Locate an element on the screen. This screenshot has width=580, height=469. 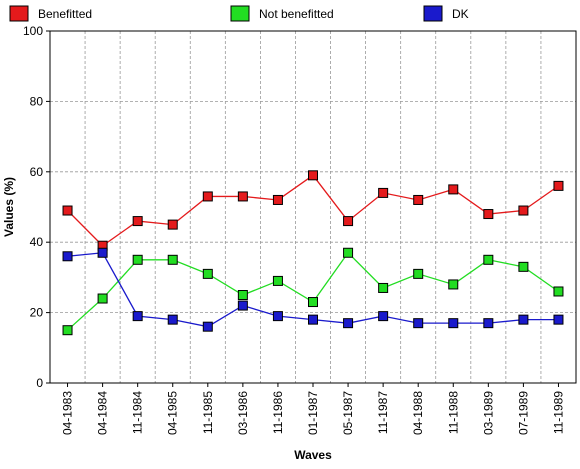
y-axis-label: Values (%) is located at coordinates (9, 207).